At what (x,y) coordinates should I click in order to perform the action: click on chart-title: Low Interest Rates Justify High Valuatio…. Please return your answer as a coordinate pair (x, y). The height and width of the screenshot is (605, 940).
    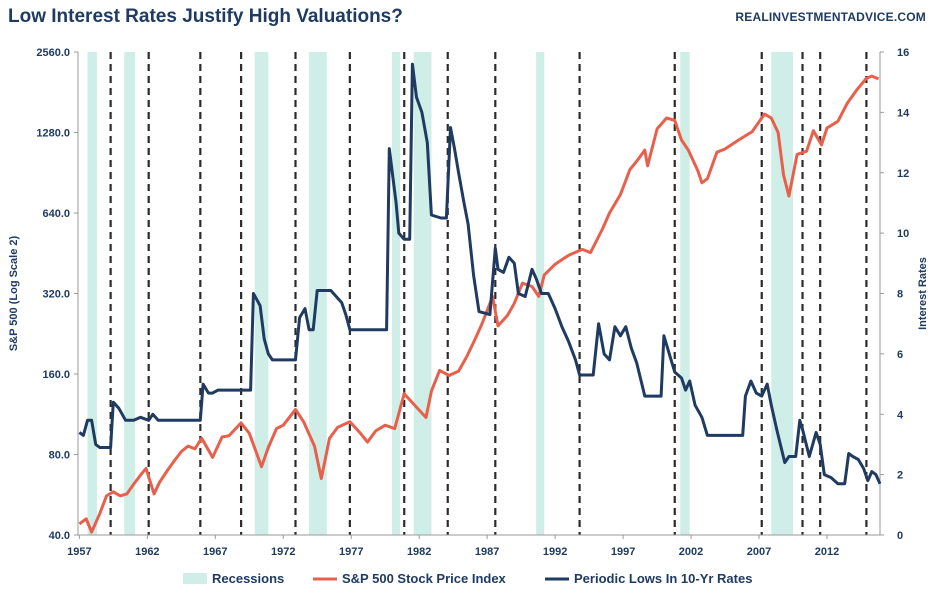
    Looking at the image, I should click on (205, 16).